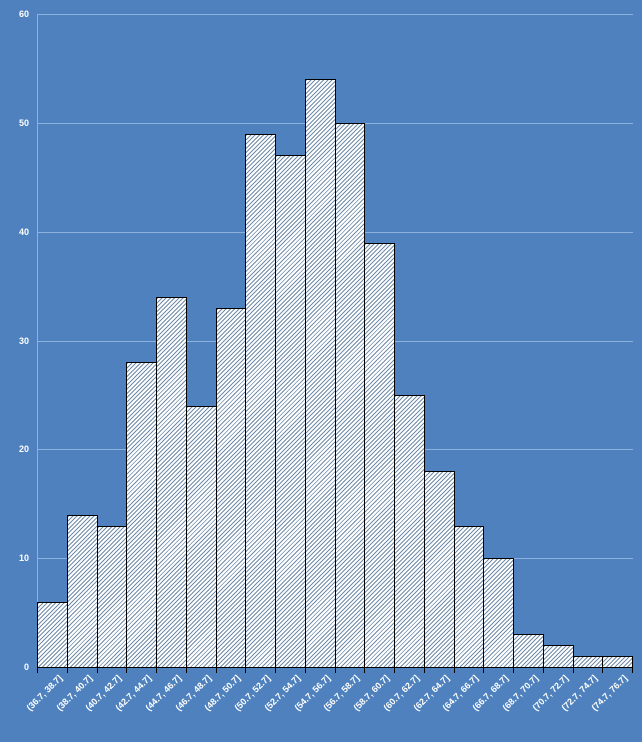 The width and height of the screenshot is (642, 742). I want to click on y-axis-tick-label: 10, so click(23, 558).